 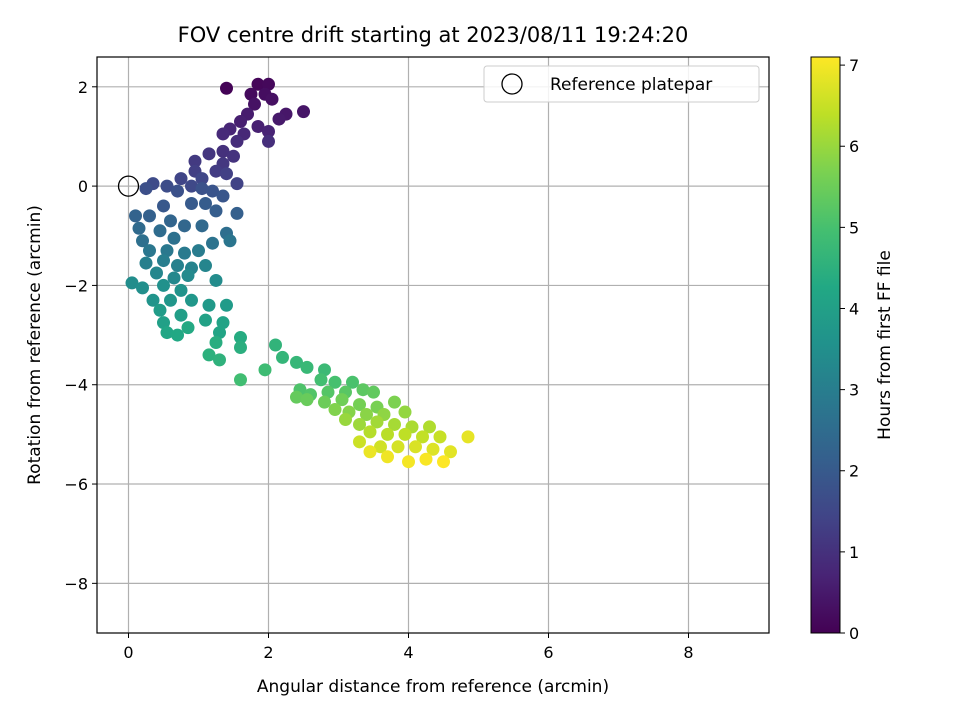 What do you see at coordinates (854, 552) in the screenshot?
I see `colorbar-tick-label: 1` at bounding box center [854, 552].